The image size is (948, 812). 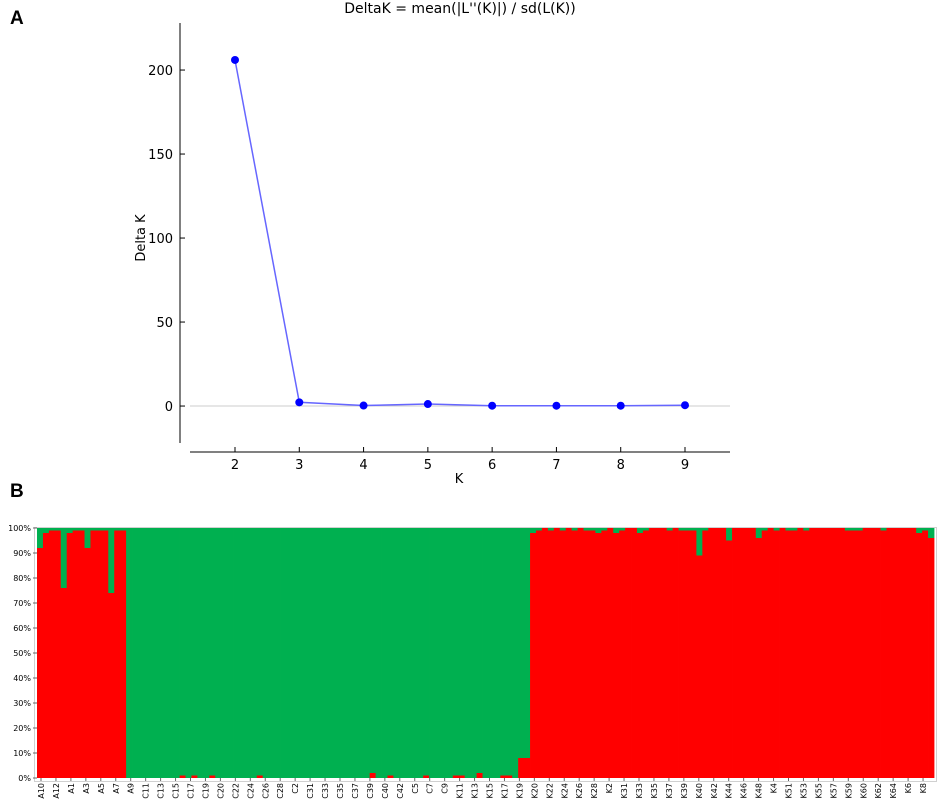 I want to click on x-tick-label: C39, so click(x=370, y=791).